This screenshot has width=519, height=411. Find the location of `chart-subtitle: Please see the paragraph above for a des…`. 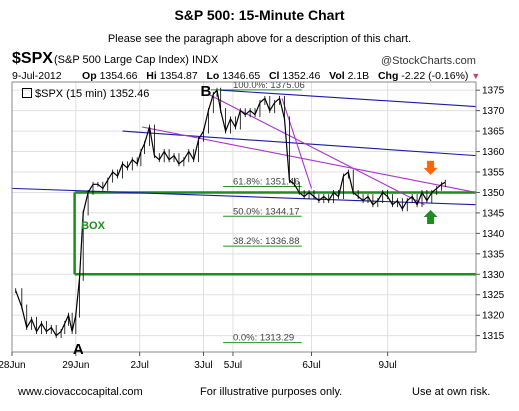

chart-subtitle: Please see the paragraph above for a des… is located at coordinates (259, 39).